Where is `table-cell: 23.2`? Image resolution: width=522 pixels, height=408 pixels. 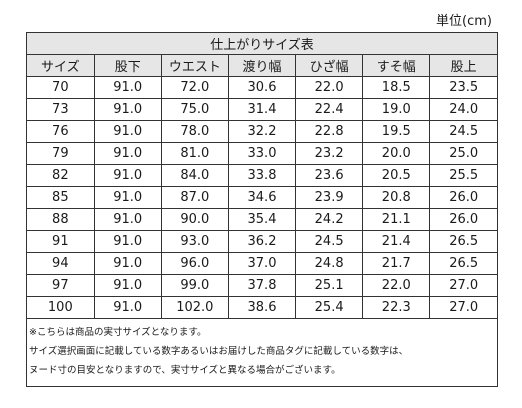 table-cell: 23.2 is located at coordinates (329, 153).